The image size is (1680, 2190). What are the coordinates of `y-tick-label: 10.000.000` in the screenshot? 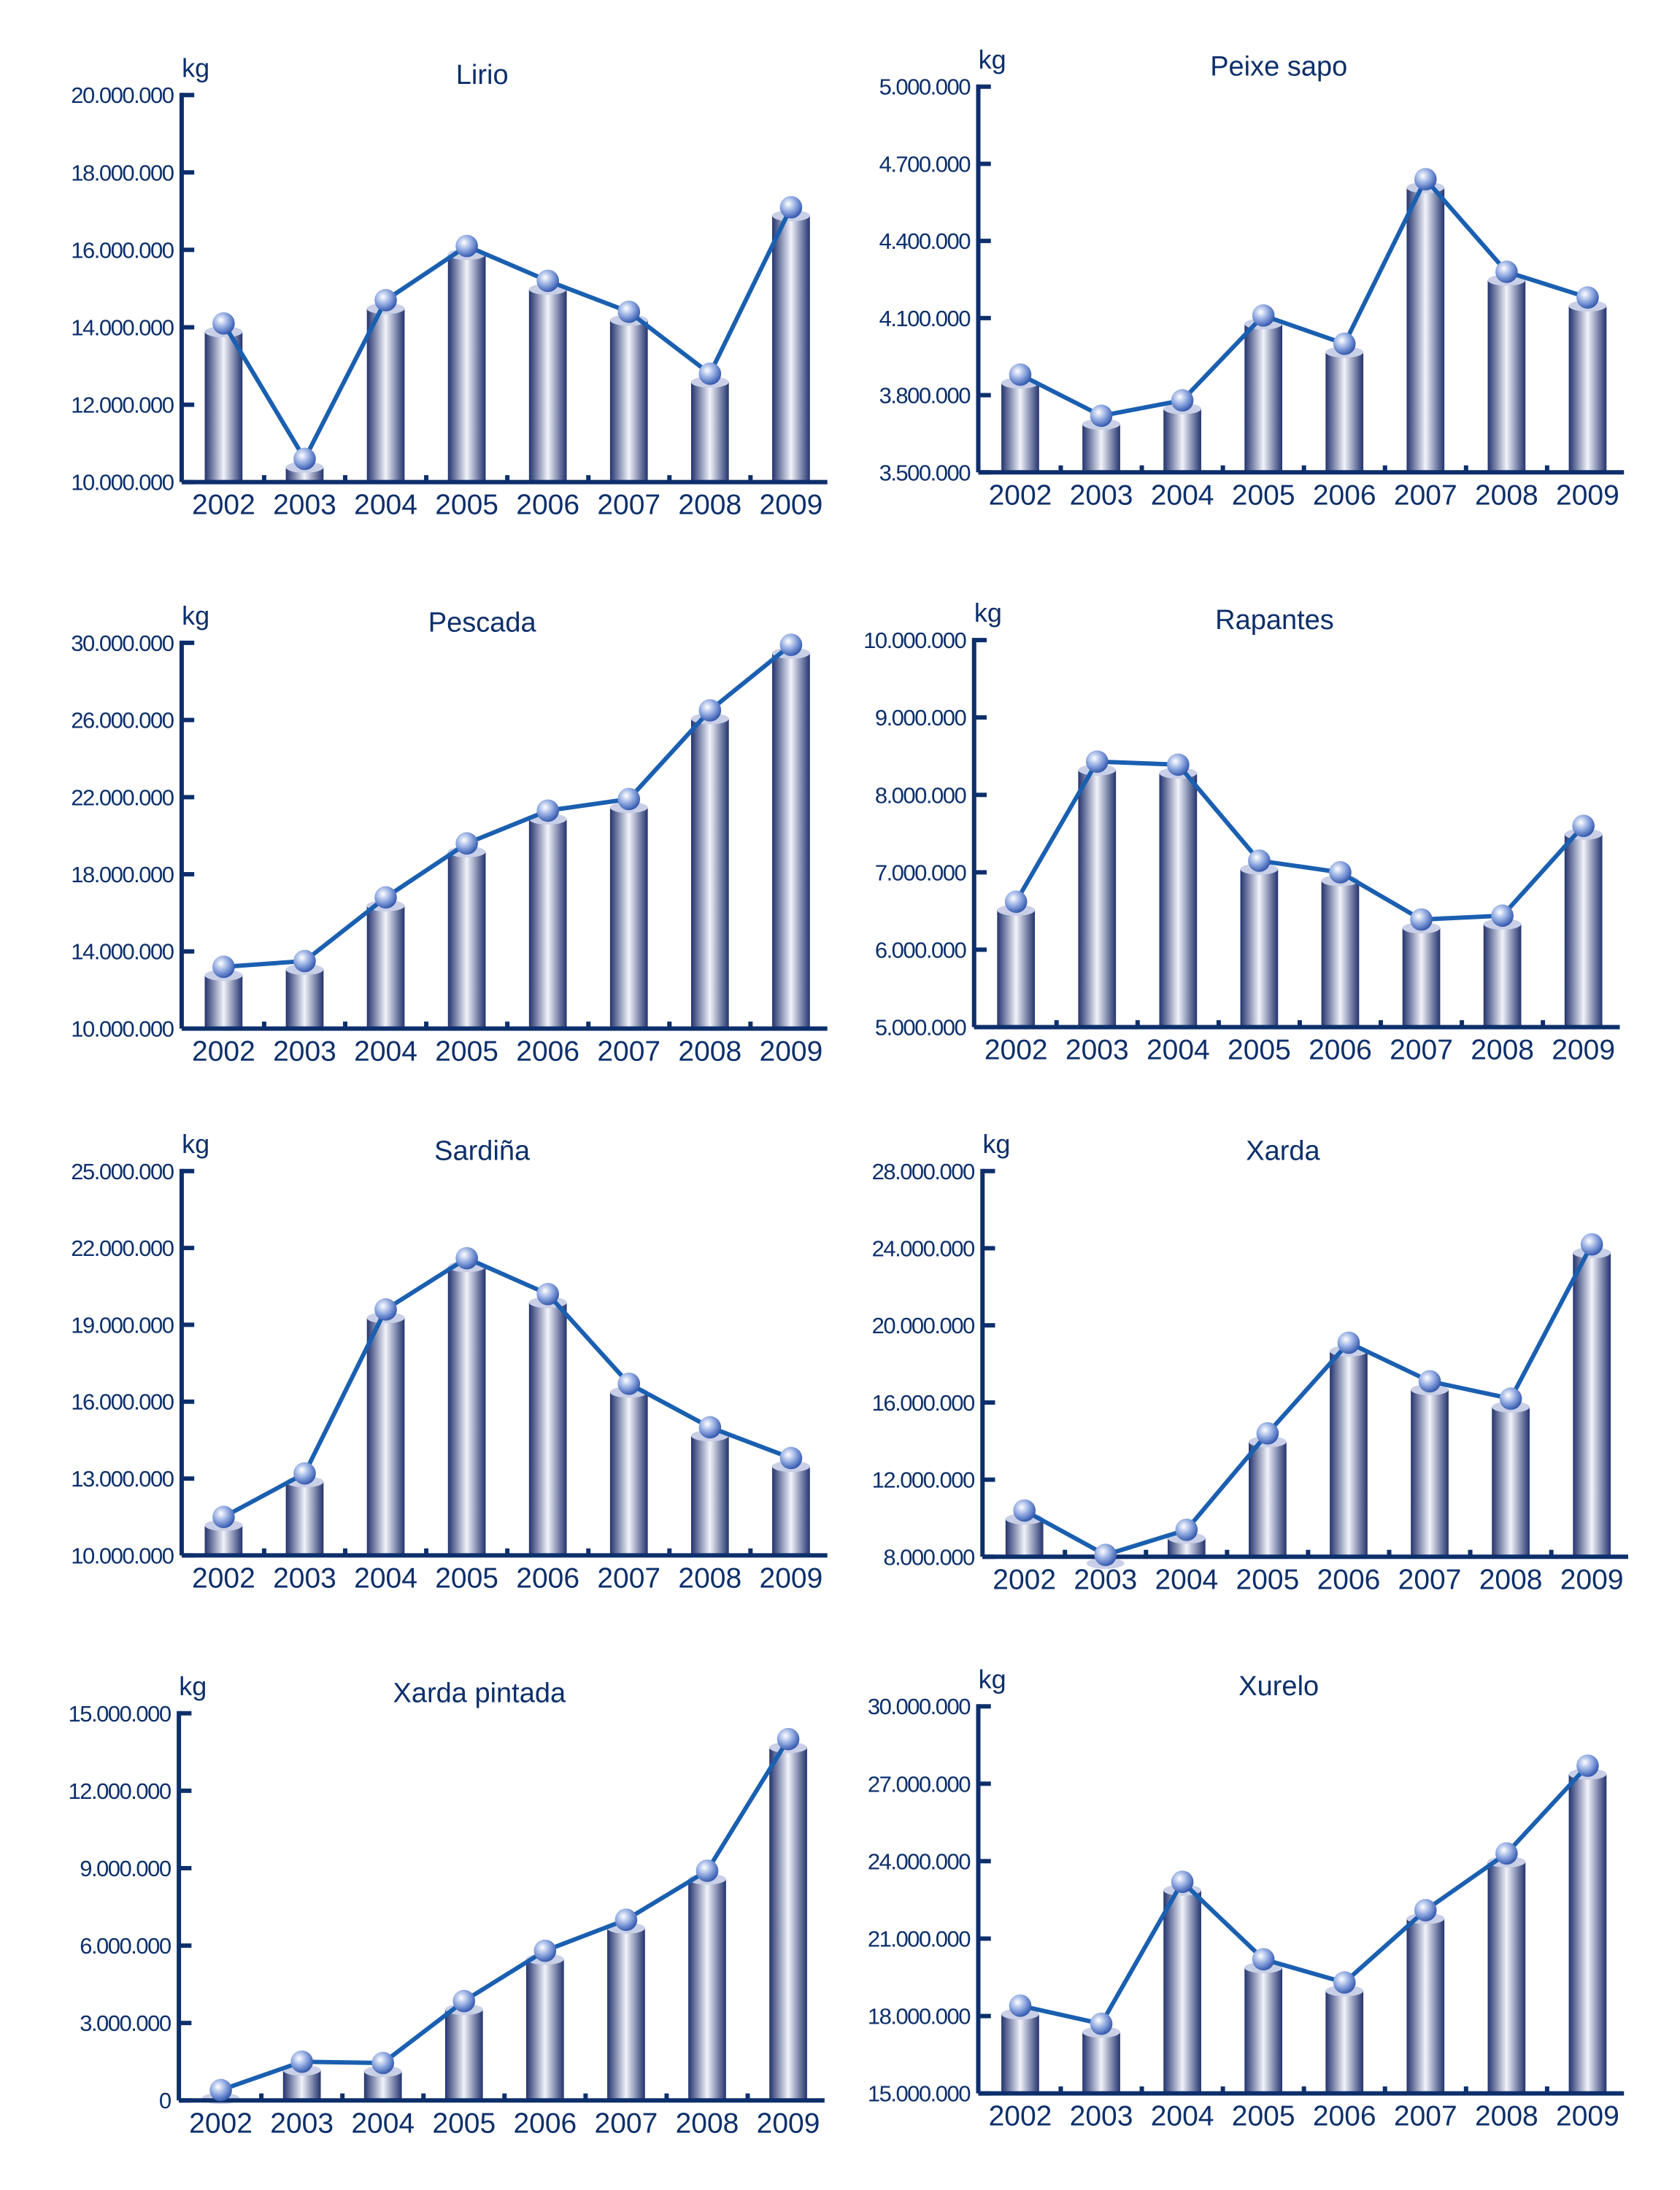 It's located at (914, 640).